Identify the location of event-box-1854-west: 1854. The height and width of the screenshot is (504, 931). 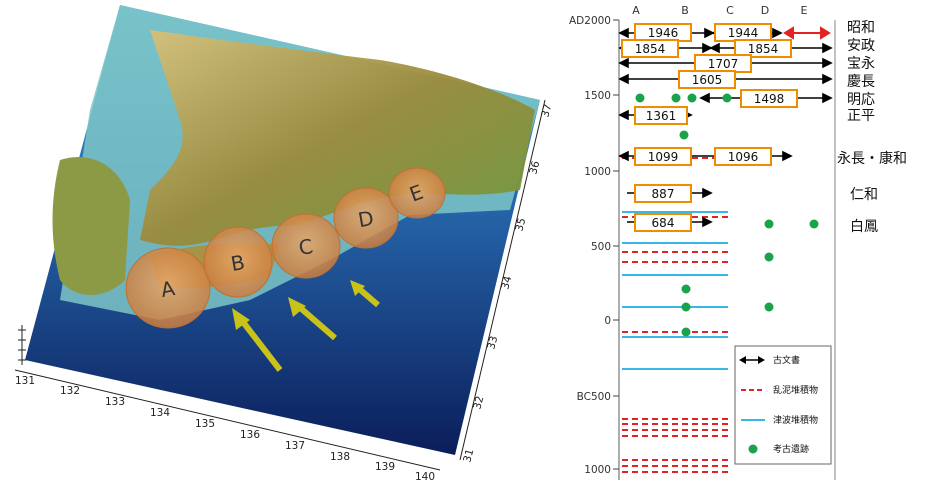
(650, 48).